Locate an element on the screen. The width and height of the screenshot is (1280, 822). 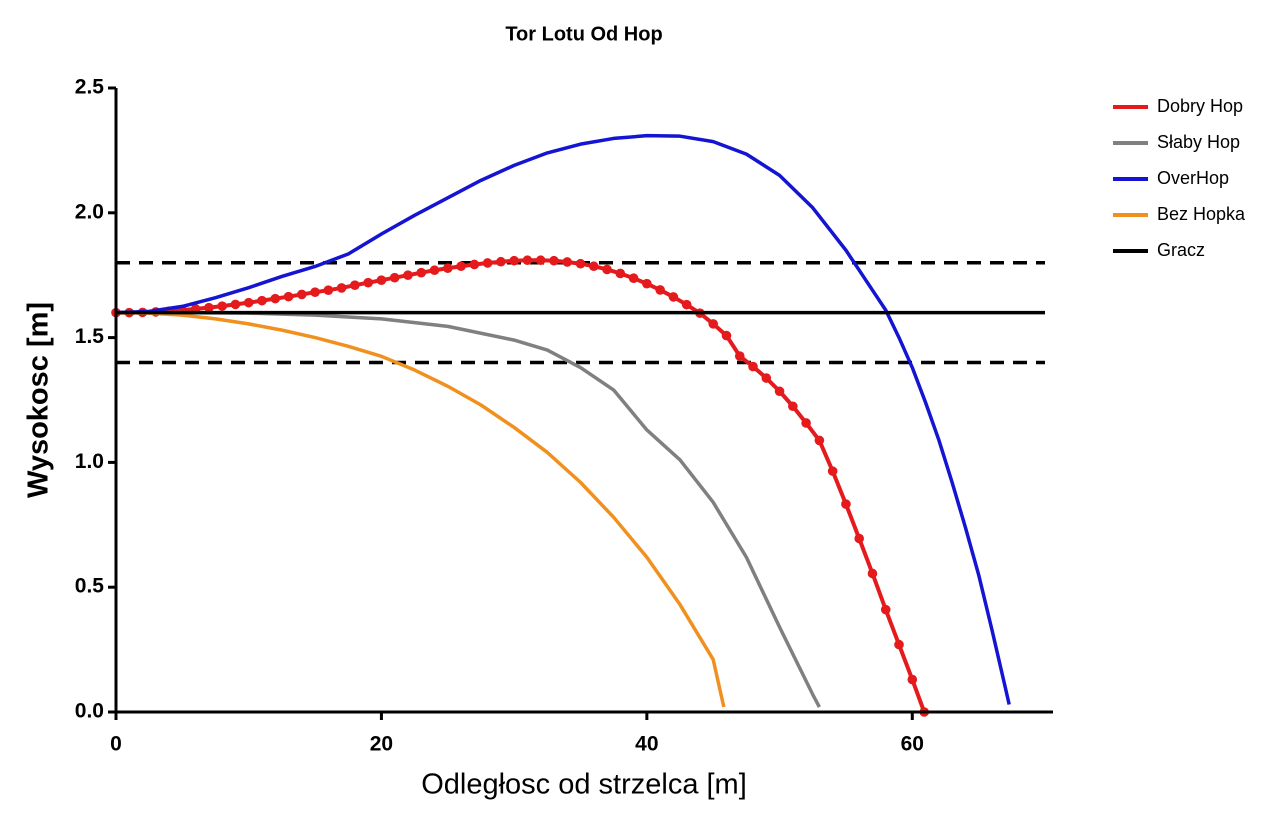
x-tick-label: 60 is located at coordinates (912, 744).